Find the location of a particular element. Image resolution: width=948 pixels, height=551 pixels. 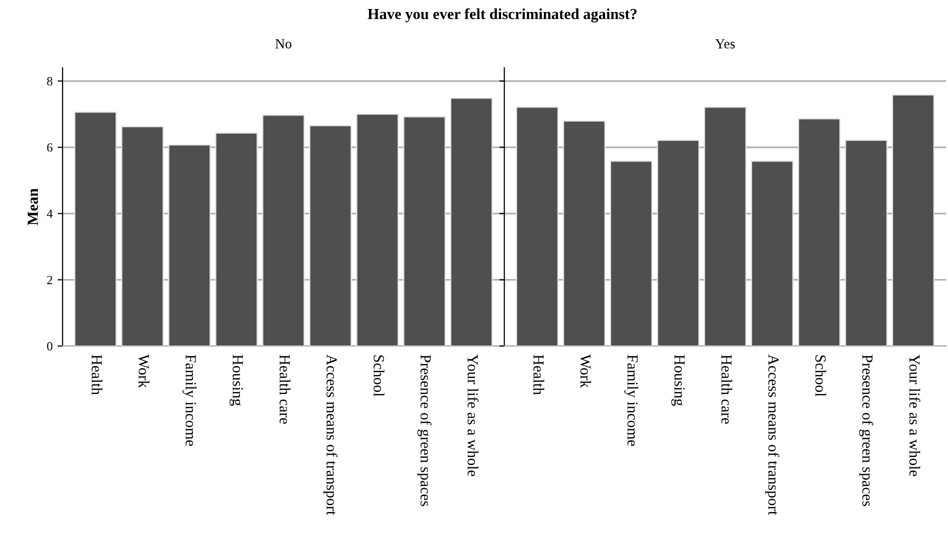

chart-subtitle: Yes is located at coordinates (725, 43).